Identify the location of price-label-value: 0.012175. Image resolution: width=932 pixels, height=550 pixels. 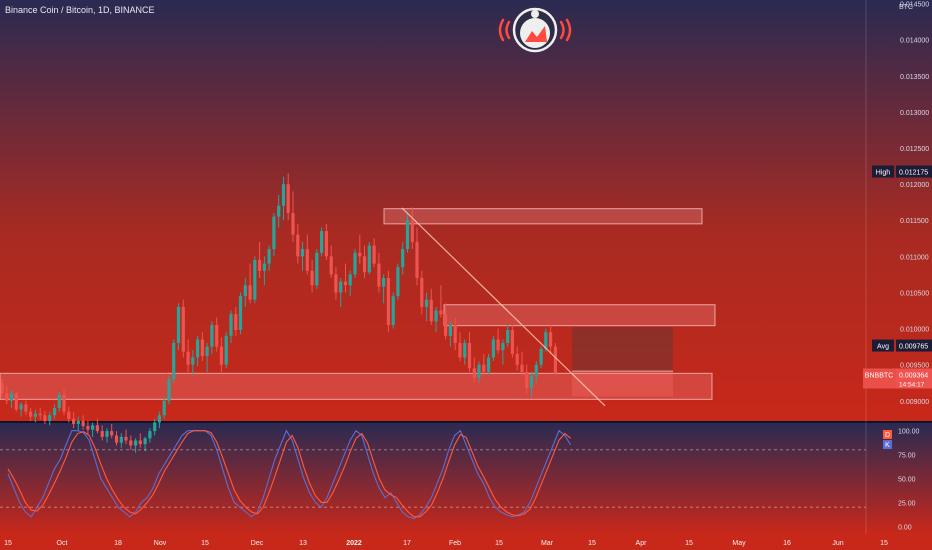
(913, 173).